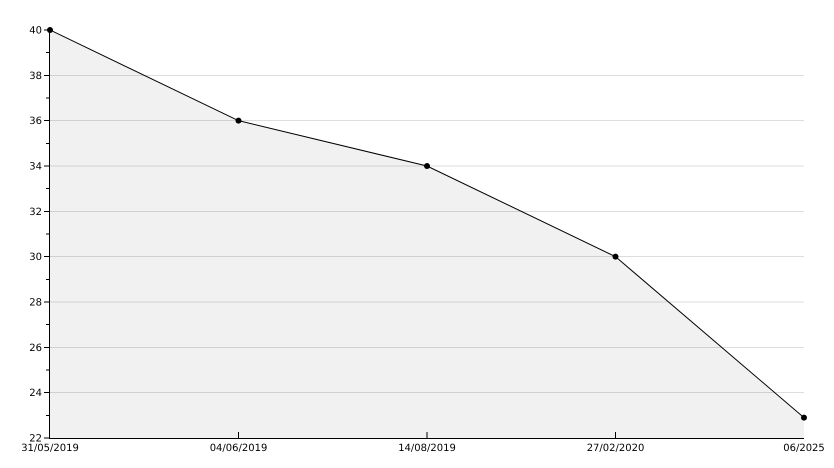  What do you see at coordinates (35, 439) in the screenshot?
I see `y-tick-label: 22` at bounding box center [35, 439].